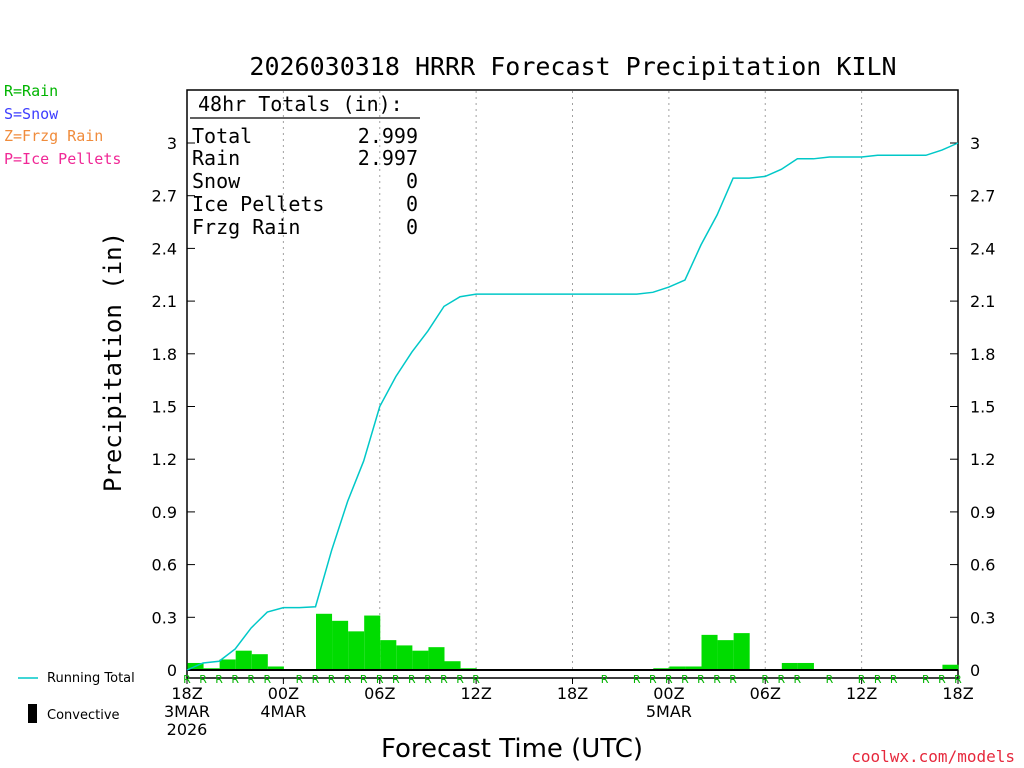 This screenshot has width=1024, height=768. Describe the element at coordinates (164, 512) in the screenshot. I see `y-tick-label-left: 0.9` at that location.